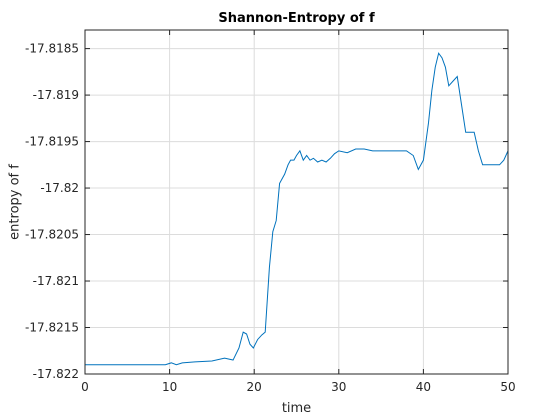 This screenshot has width=560, height=420. What do you see at coordinates (52, 142) in the screenshot?
I see `y-tick-label: -17.8195` at bounding box center [52, 142].